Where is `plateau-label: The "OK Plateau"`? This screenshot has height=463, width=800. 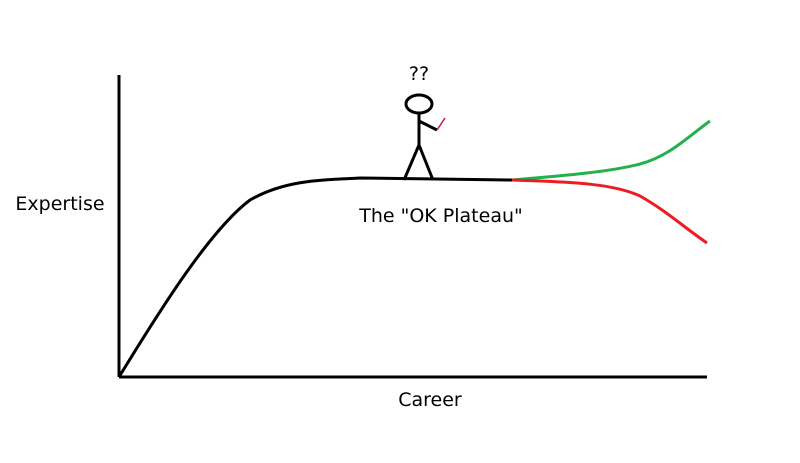
plateau-label: The "OK Plateau" is located at coordinates (440, 216).